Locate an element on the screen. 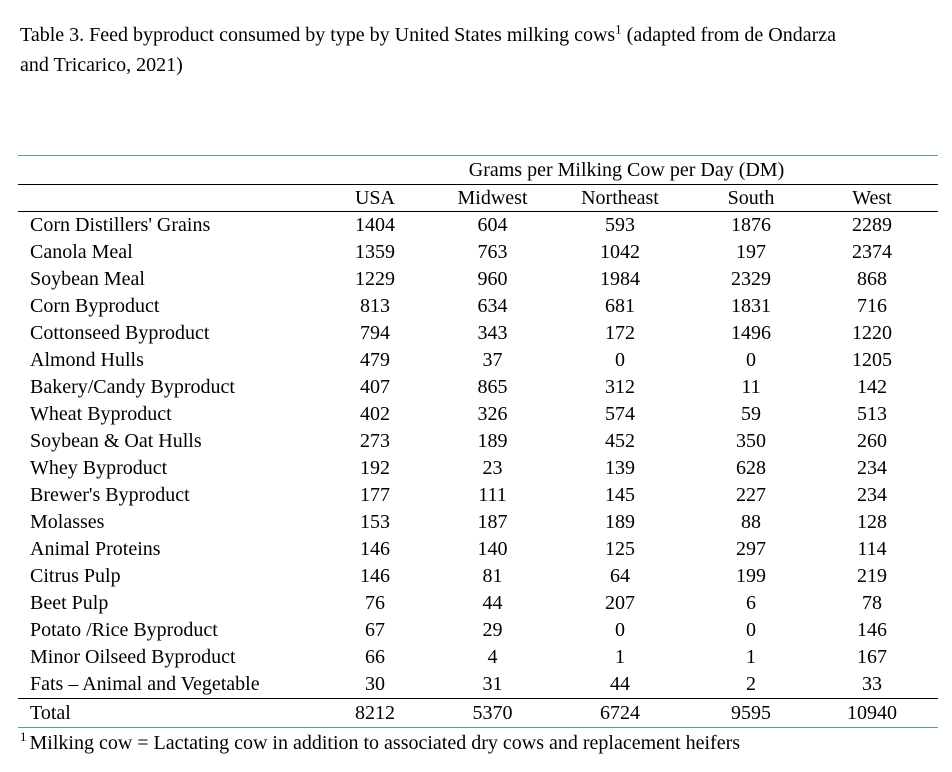 This screenshot has height=772, width=952. cell-midwest: 29 is located at coordinates (492, 630).